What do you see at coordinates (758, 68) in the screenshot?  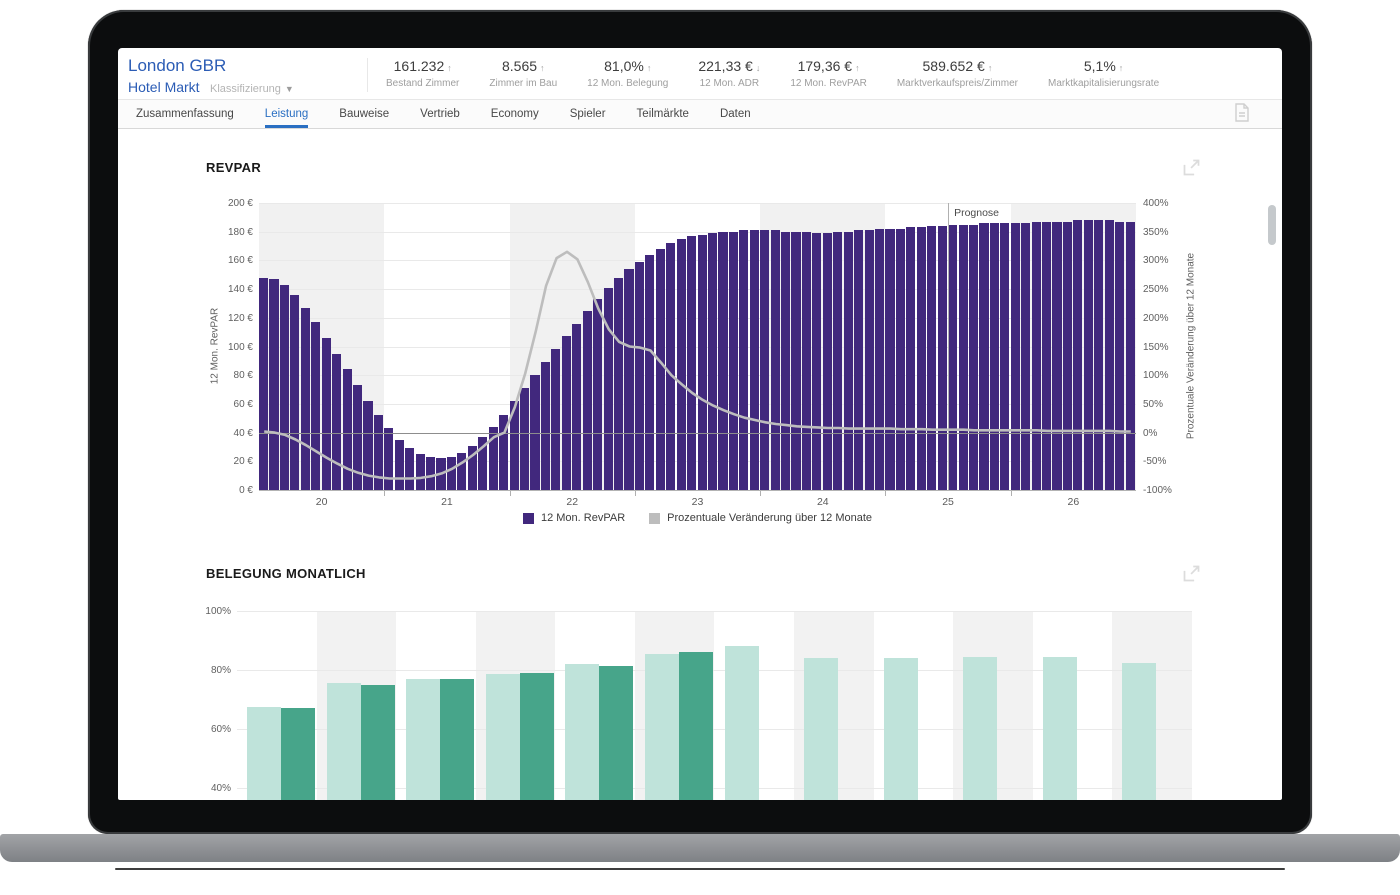 I see `trend-down-icon: ↓` at bounding box center [758, 68].